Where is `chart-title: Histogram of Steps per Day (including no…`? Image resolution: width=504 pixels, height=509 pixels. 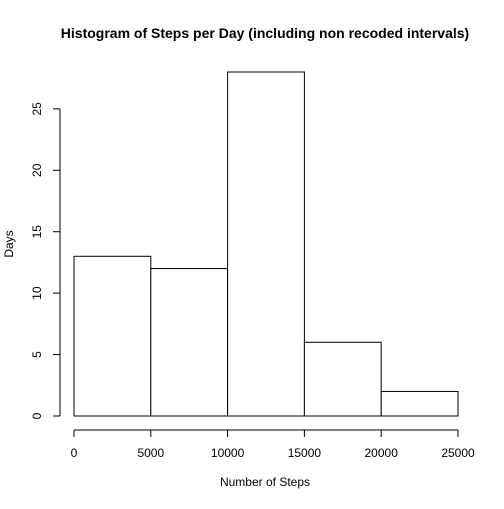
chart-title: Histogram of Steps per Day (including no… is located at coordinates (265, 33).